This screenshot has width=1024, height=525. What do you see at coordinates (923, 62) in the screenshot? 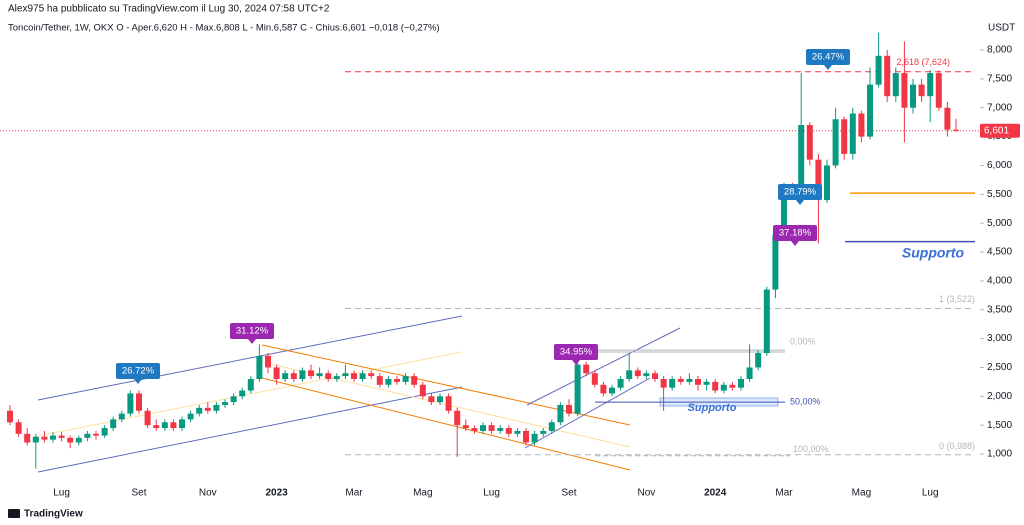
I see `level-label: 2,618 (7,624)` at bounding box center [923, 62].